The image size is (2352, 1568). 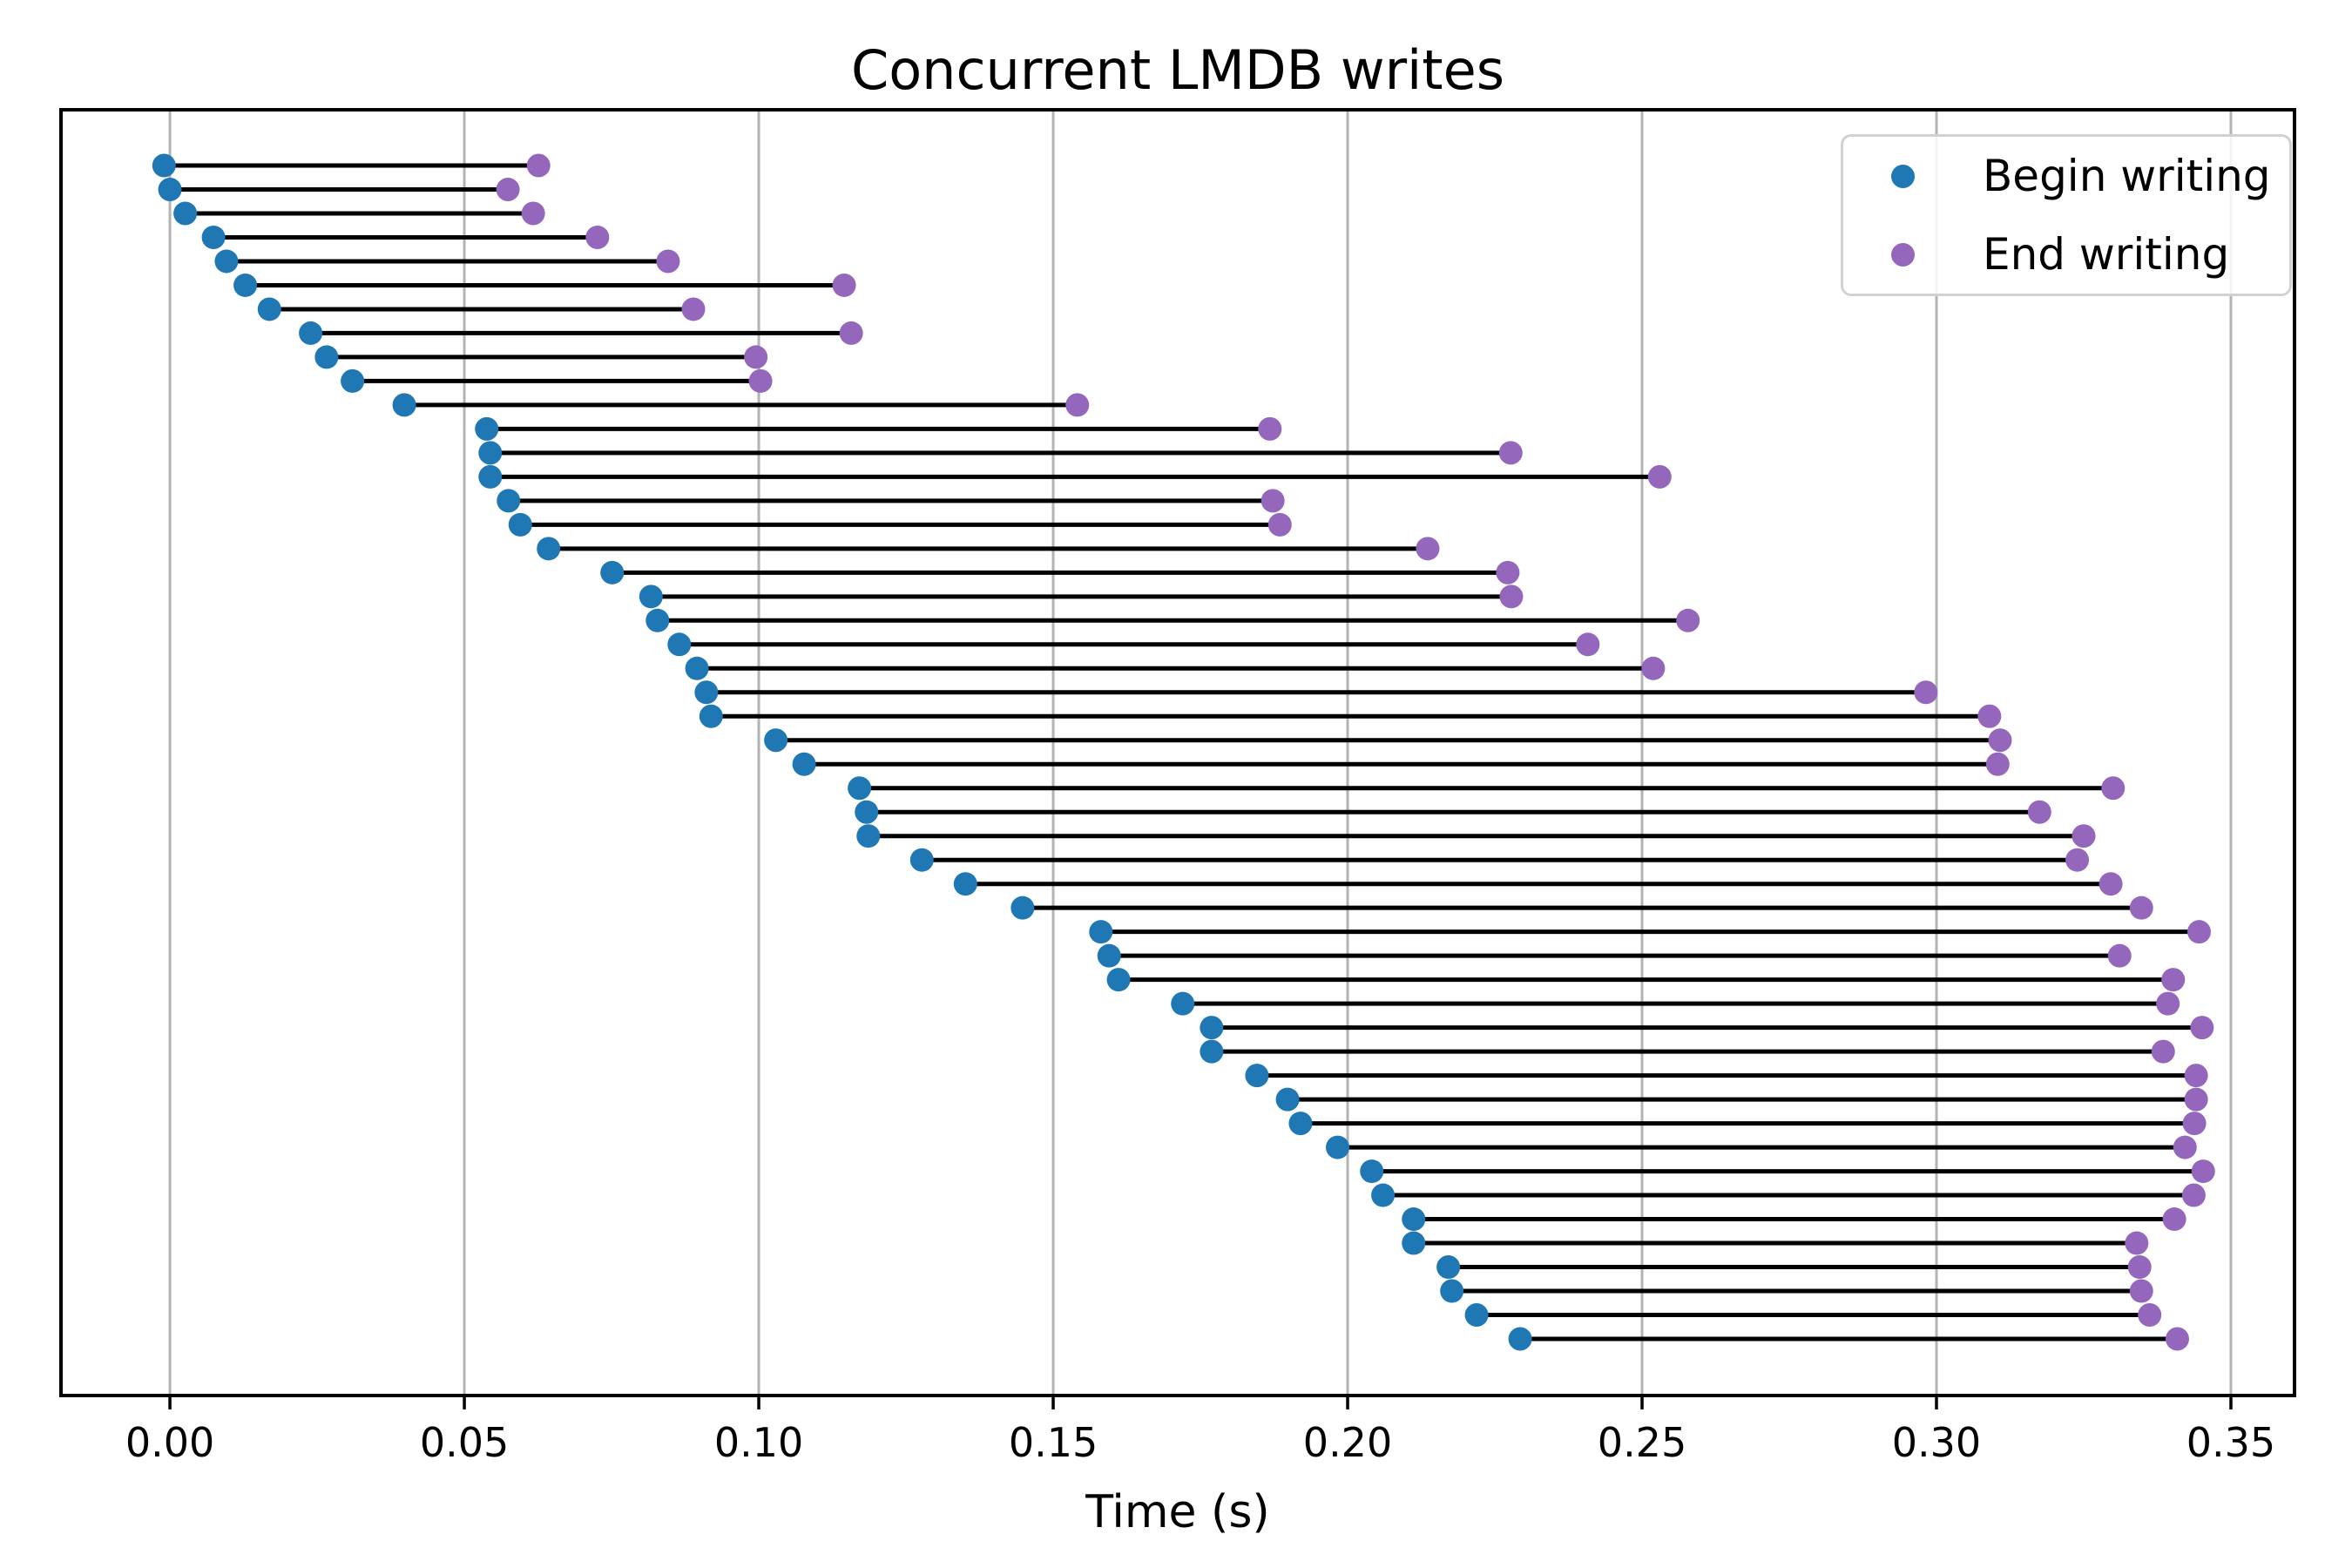 What do you see at coordinates (1054, 1442) in the screenshot?
I see `tick-label: 0.15` at bounding box center [1054, 1442].